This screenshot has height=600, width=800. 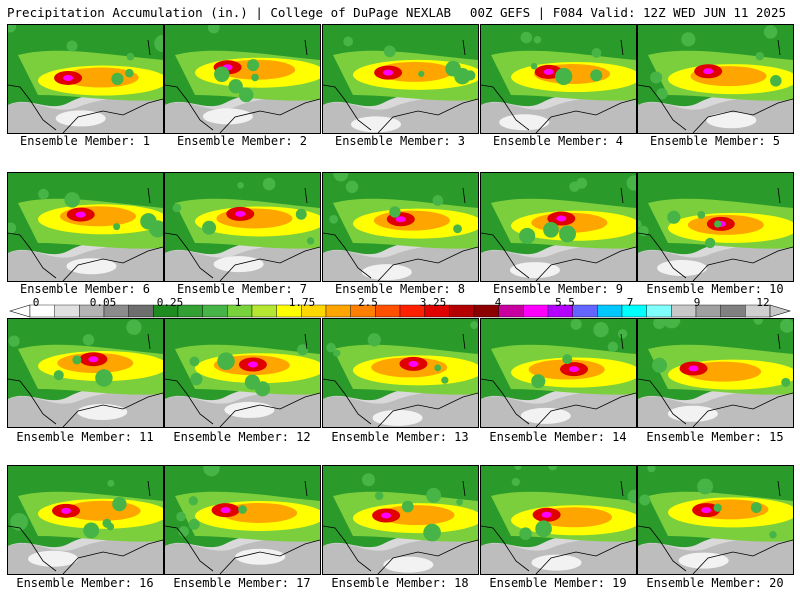 What do you see at coordinates (85, 583) in the screenshot?
I see `member-caption: Ensemble Member: 16` at bounding box center [85, 583].